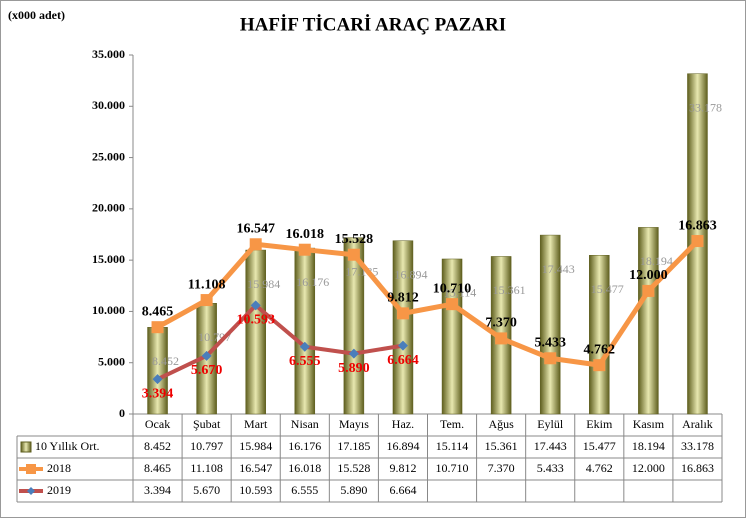 This screenshot has height=518, width=746. I want to click on point-label: 3.394, so click(158, 393).